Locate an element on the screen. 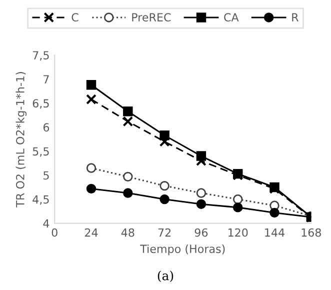  legend-label: PreREC is located at coordinates (151, 17).